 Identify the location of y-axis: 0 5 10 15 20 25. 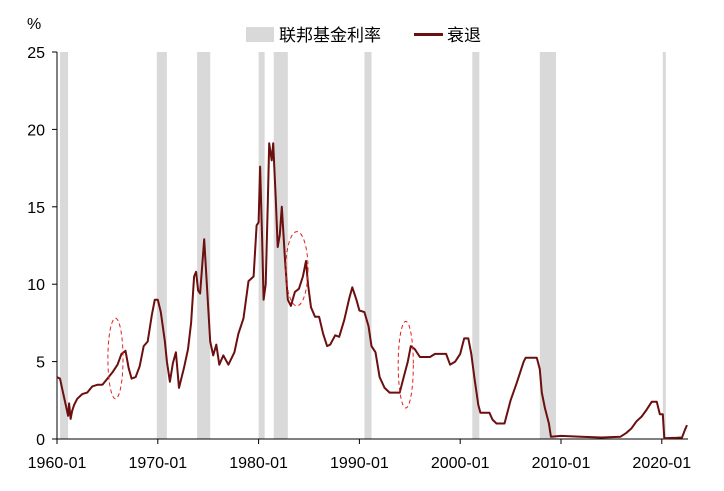
(42, 247).